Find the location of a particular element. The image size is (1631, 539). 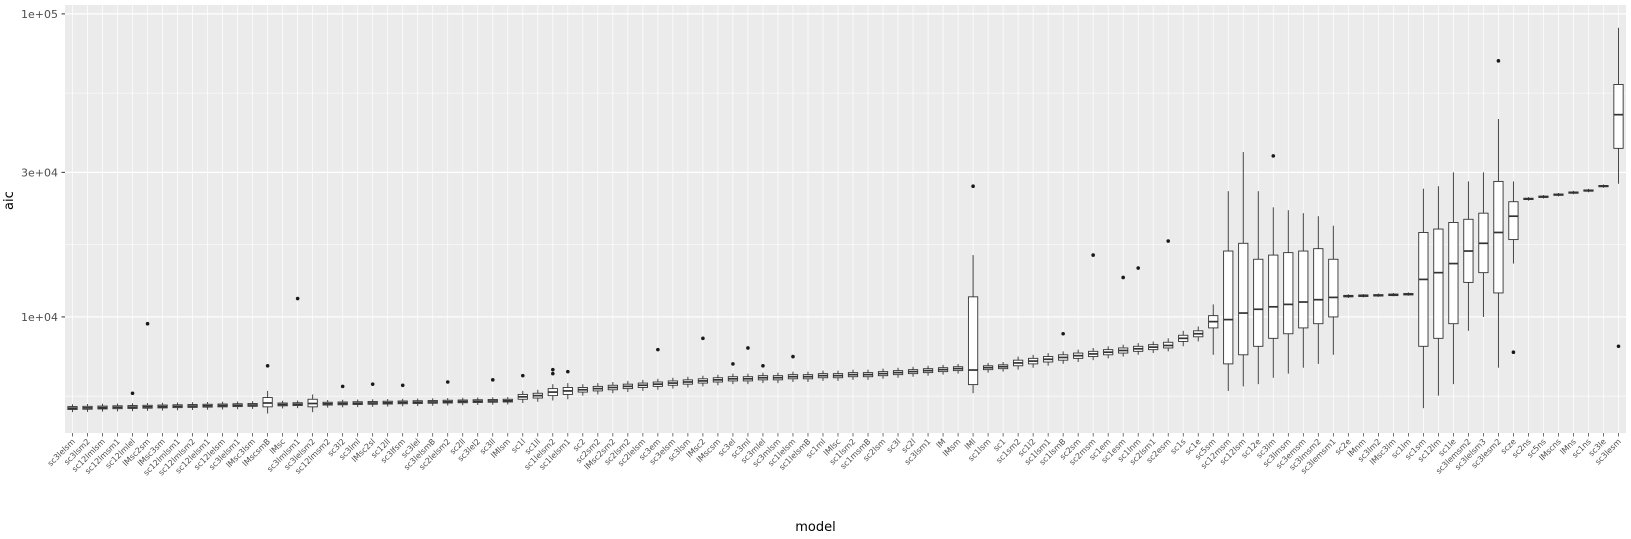

y-tick-label: 1e+05 is located at coordinates (39, 14).